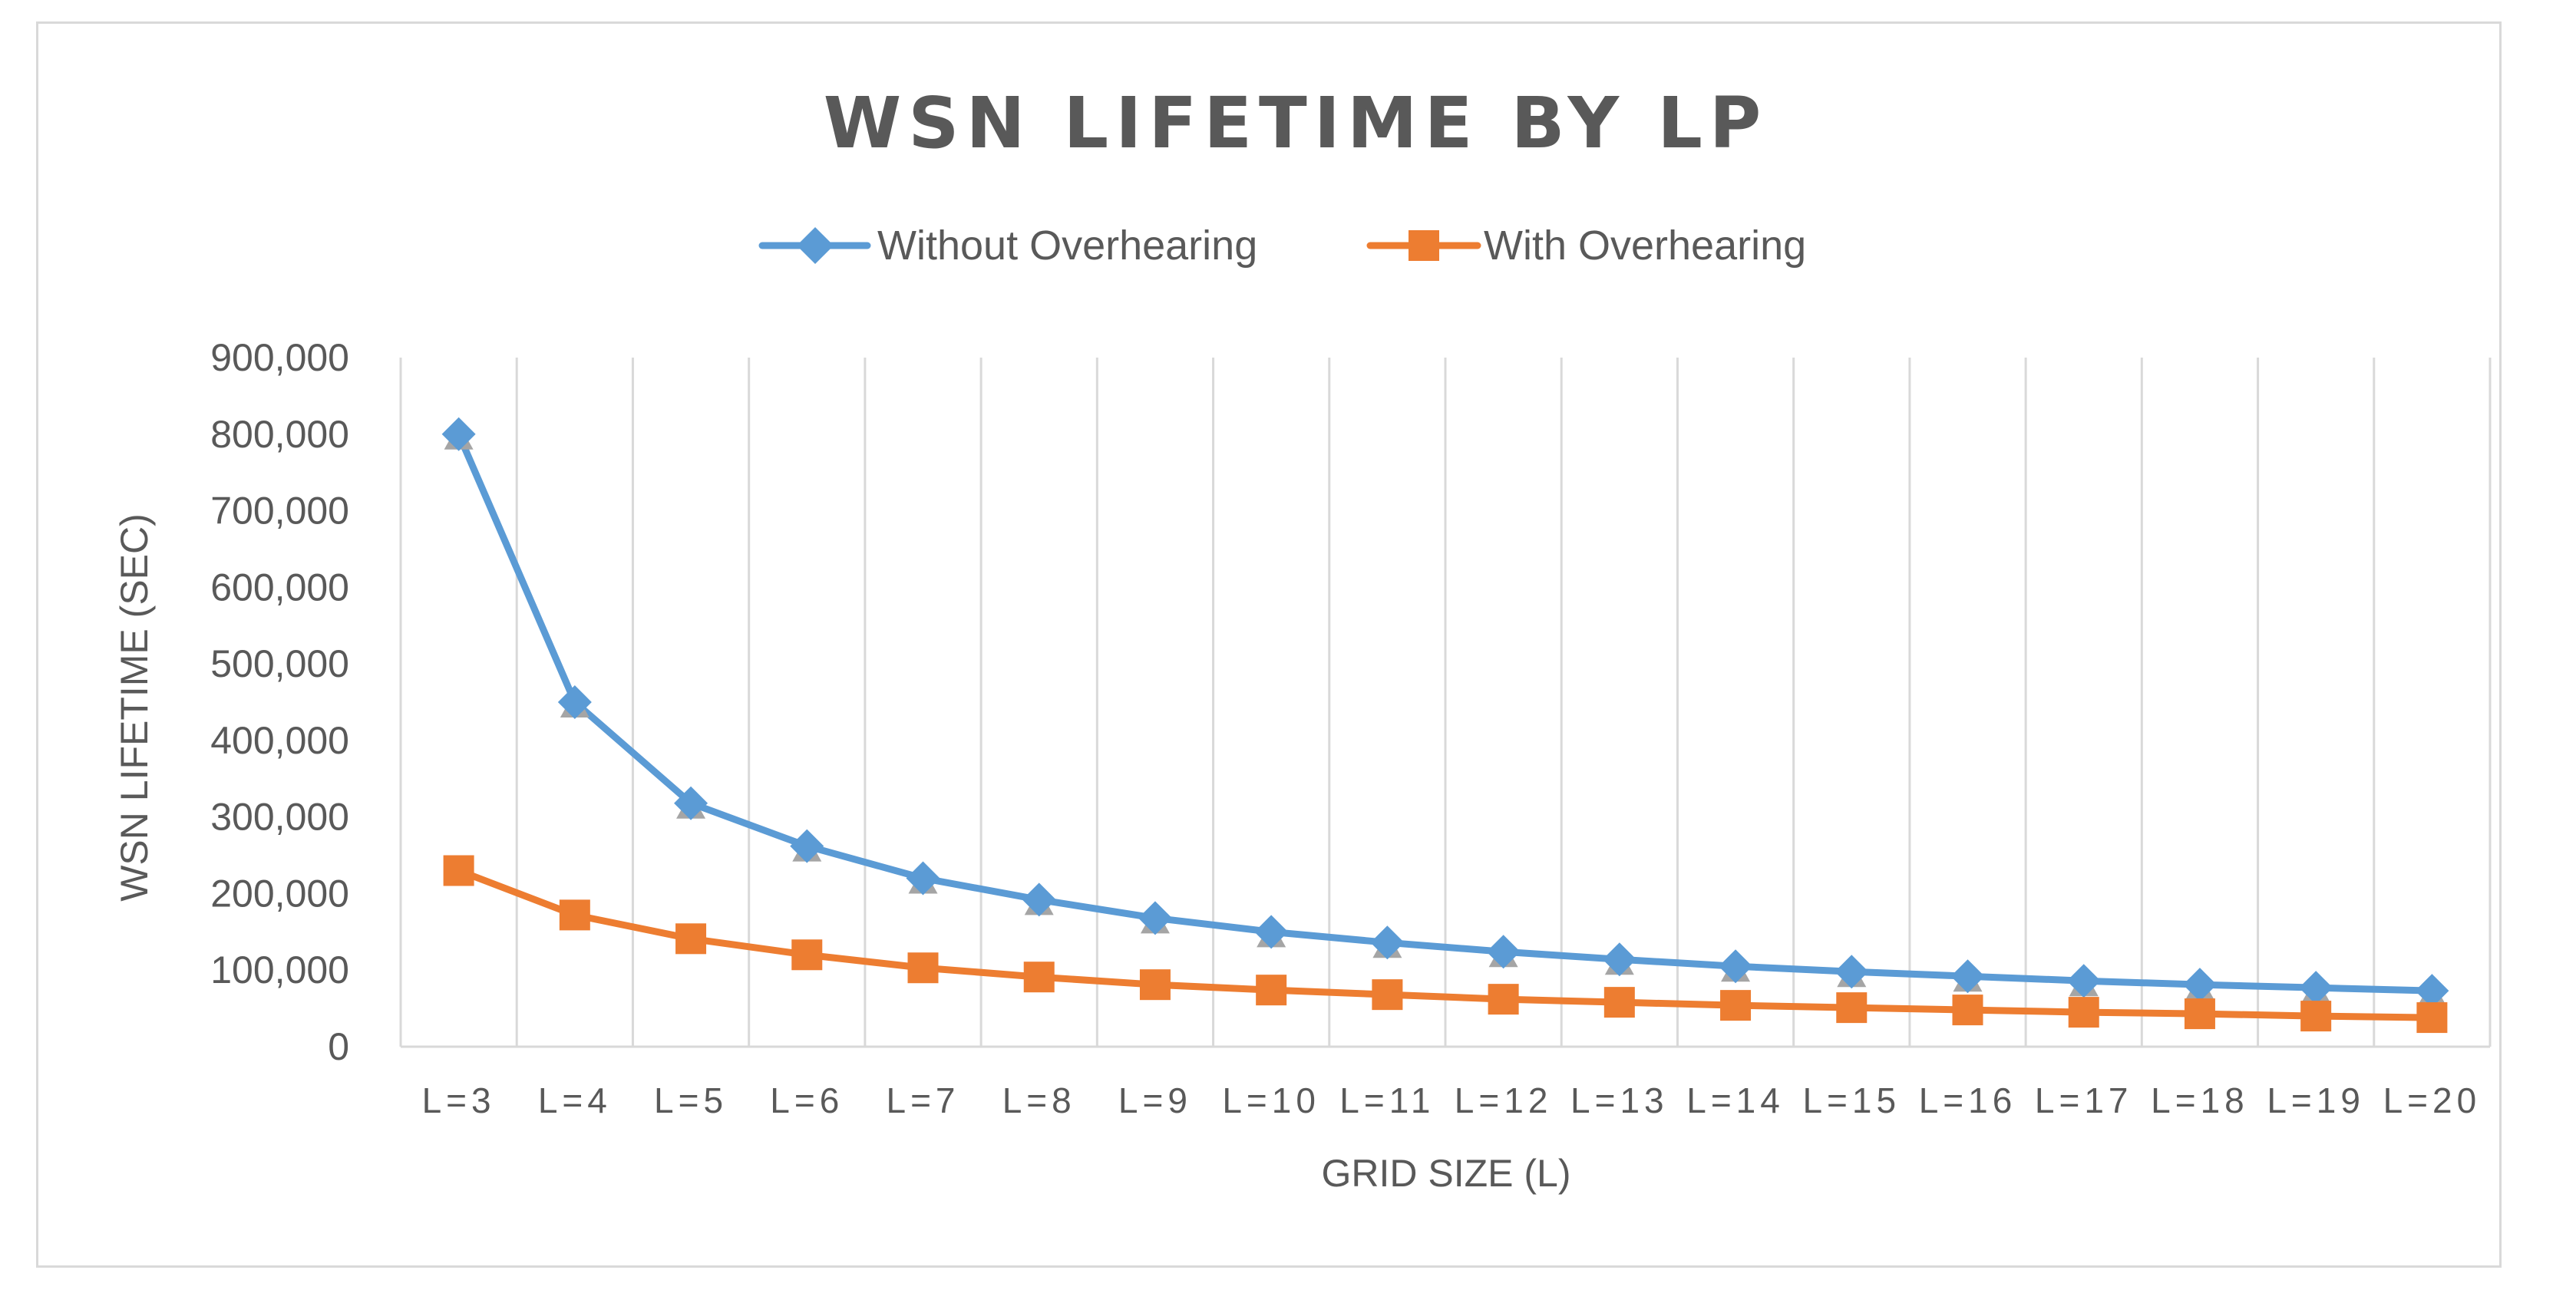 This screenshot has width=2576, height=1303. What do you see at coordinates (575, 1100) in the screenshot?
I see `x-tick-label: L=4` at bounding box center [575, 1100].